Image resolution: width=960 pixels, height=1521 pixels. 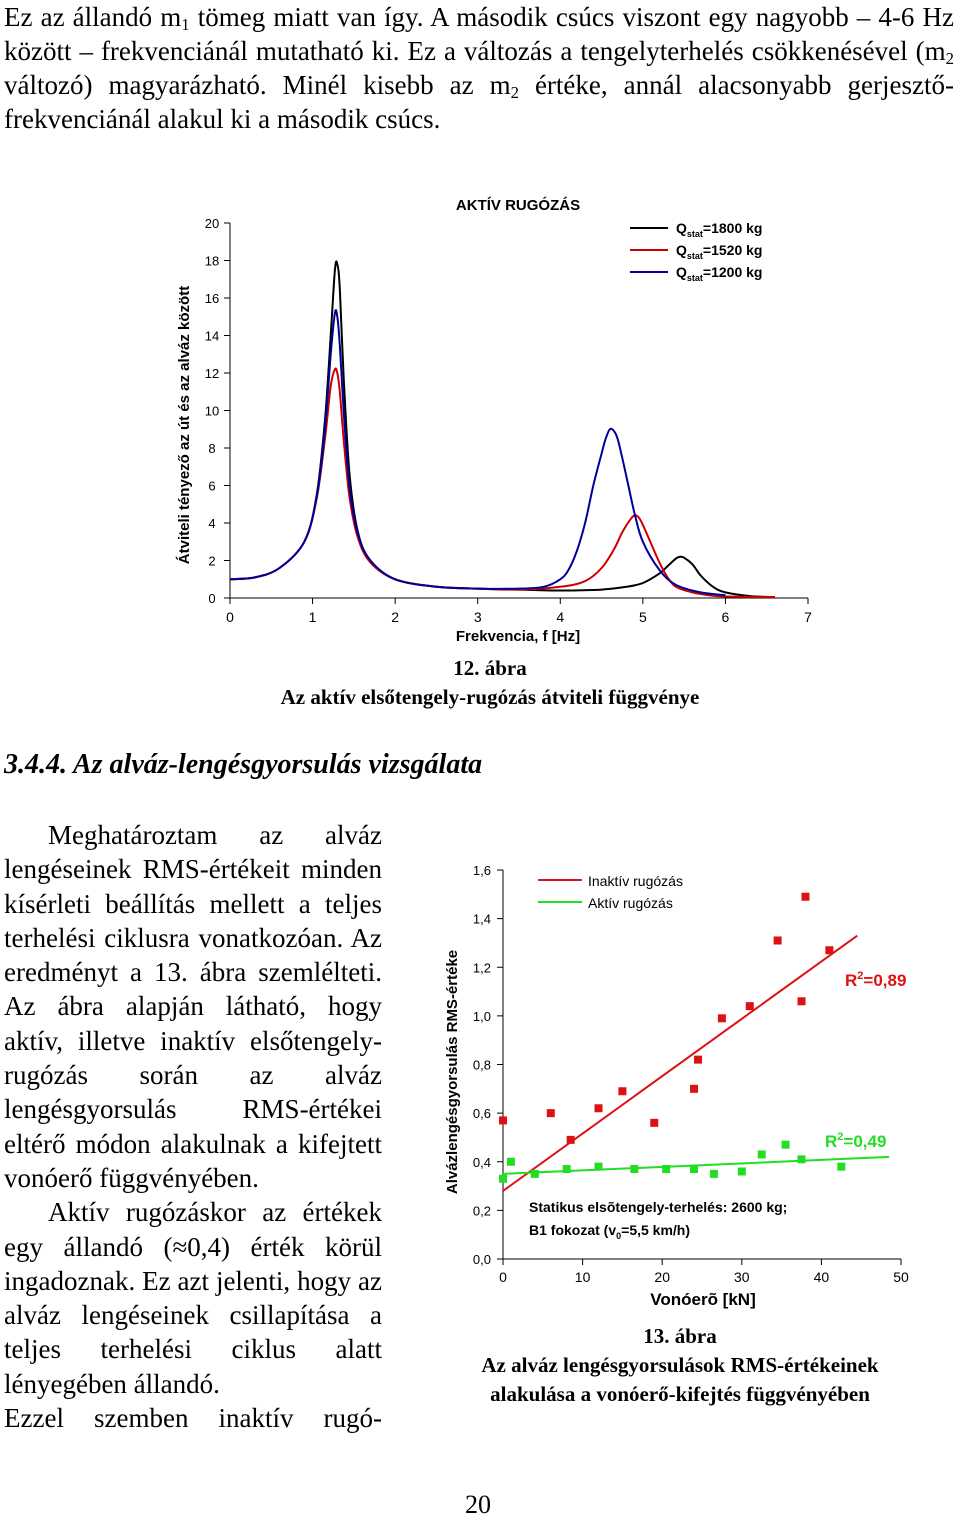 I want to click on chart12-x-tick-label: 0, so click(x=230, y=617).